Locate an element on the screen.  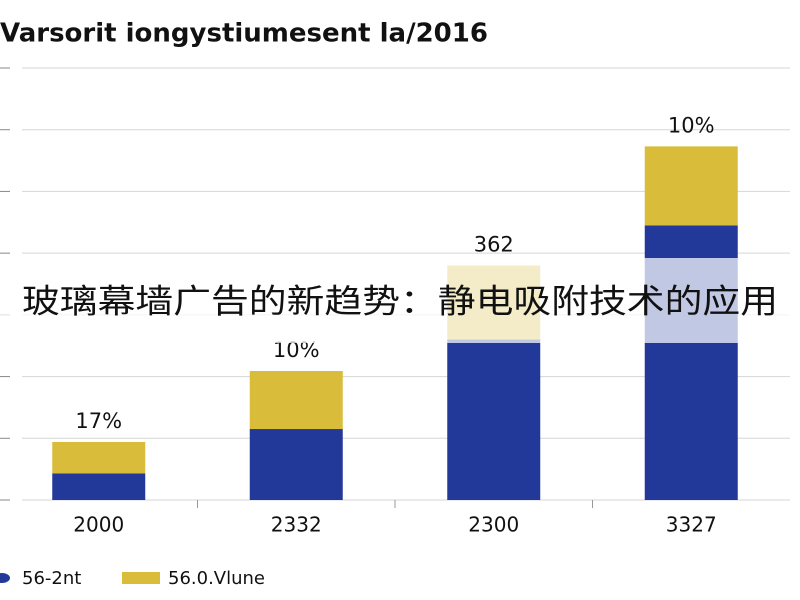
legend-label: 56-2nt is located at coordinates (51, 578).